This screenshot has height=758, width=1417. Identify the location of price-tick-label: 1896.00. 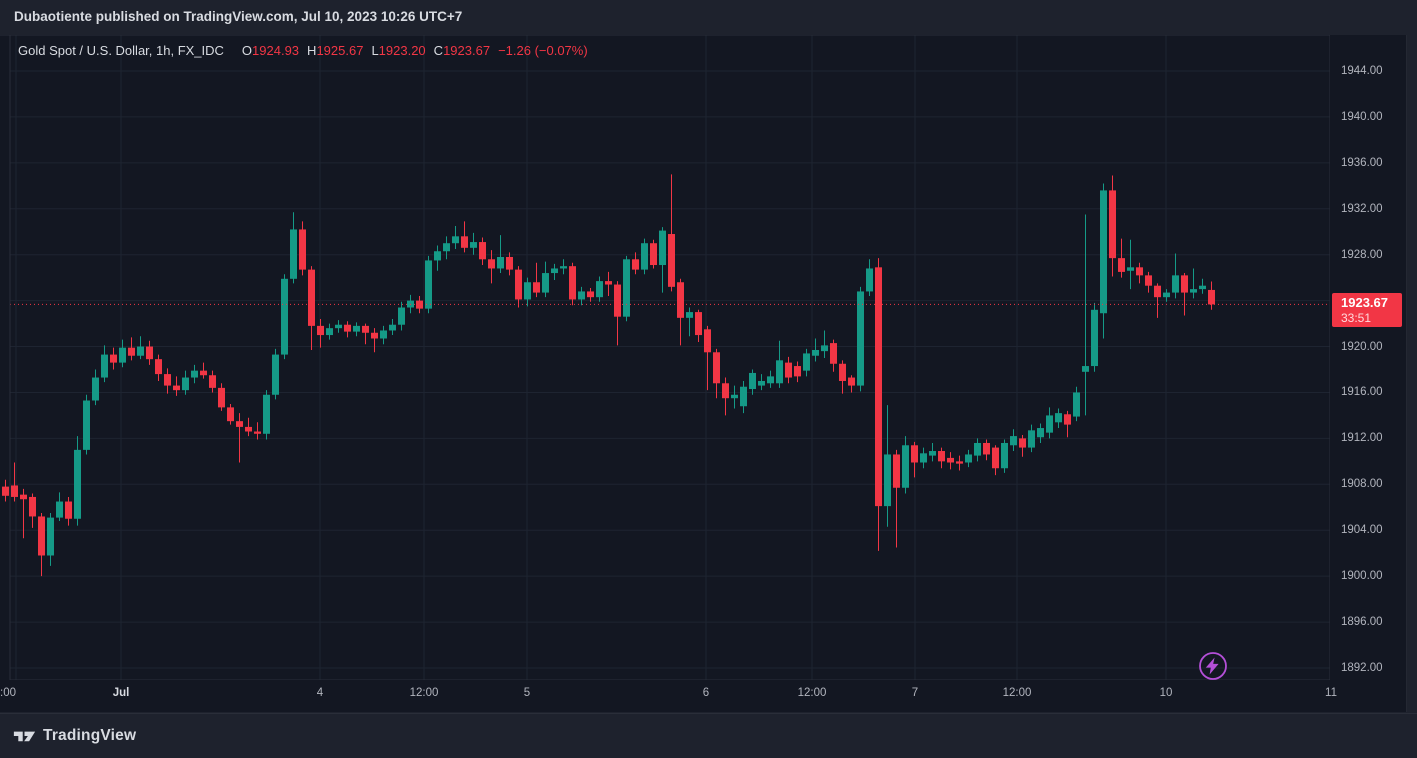
(1362, 622).